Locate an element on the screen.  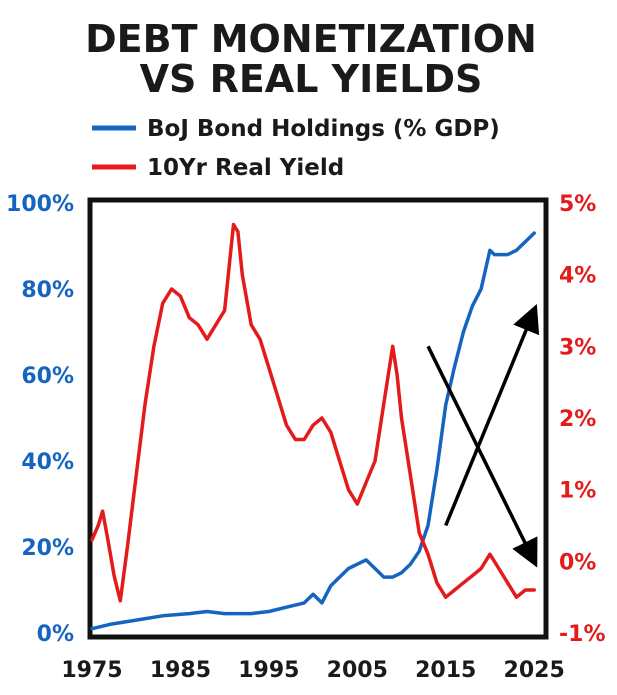
x-tick-label: 2025 is located at coordinates (534, 670).